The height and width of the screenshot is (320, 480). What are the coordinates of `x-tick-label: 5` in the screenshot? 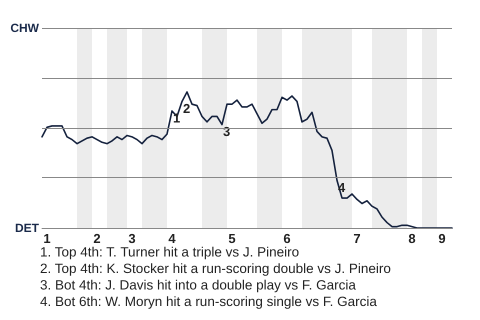 It's located at (232, 238).